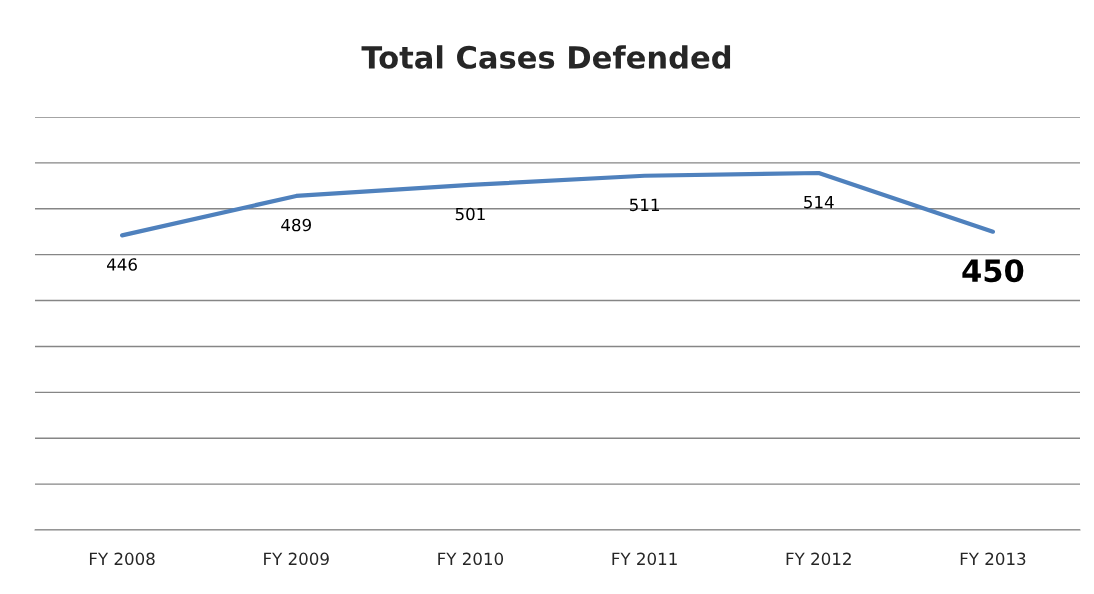 The width and height of the screenshot is (1094, 594). What do you see at coordinates (122, 559) in the screenshot?
I see `x-tick-label: FY 2008` at bounding box center [122, 559].